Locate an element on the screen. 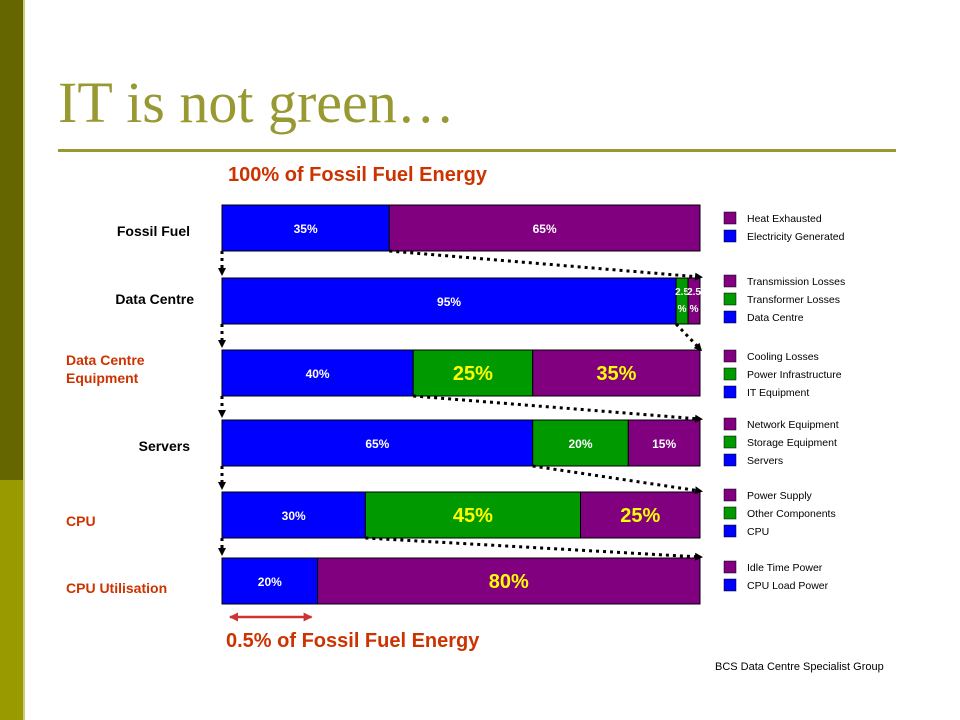 The width and height of the screenshot is (960, 720). bar-row-3: 40% 25% 35% is located at coordinates (461, 373).